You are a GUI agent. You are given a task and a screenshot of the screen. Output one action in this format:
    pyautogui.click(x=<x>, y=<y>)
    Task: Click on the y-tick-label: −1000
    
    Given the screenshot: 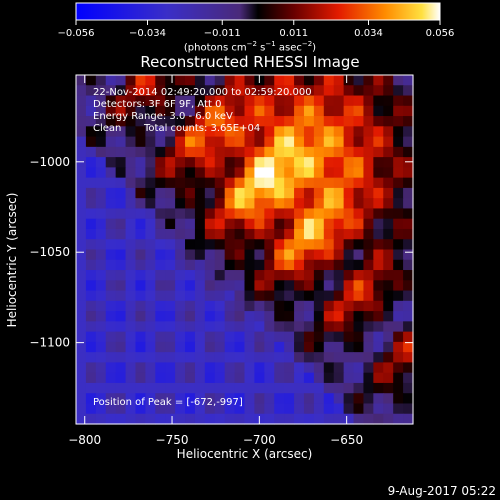 What is the action you would take?
    pyautogui.click(x=49, y=162)
    